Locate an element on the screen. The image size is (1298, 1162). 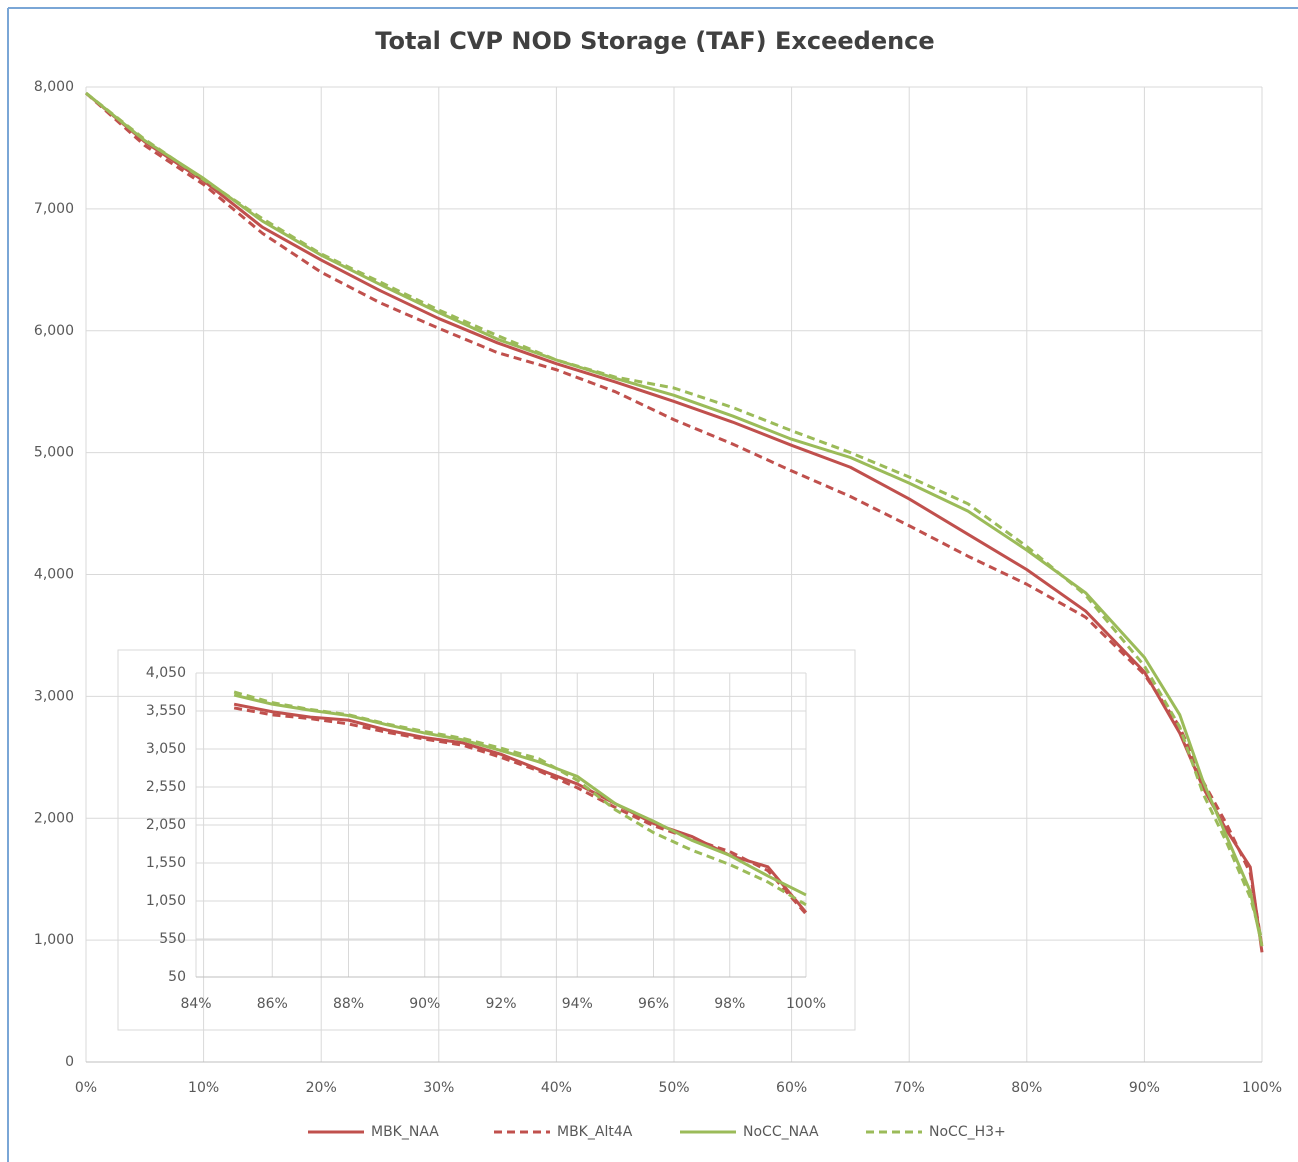
y-tick-label: 1,000 is located at coordinates (54, 940).